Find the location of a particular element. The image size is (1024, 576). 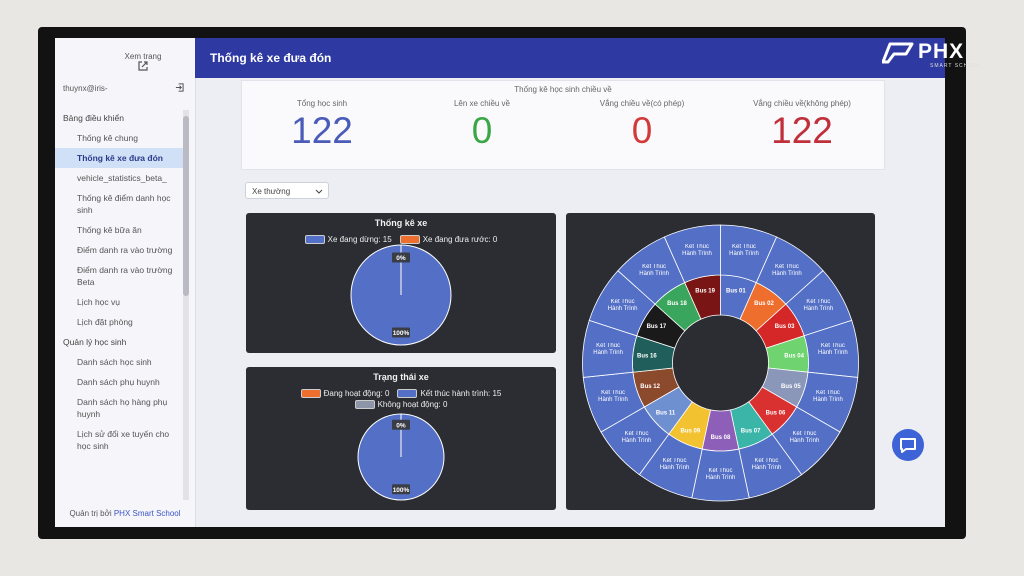

footer-brand: PHX Smart School is located at coordinates (147, 513).